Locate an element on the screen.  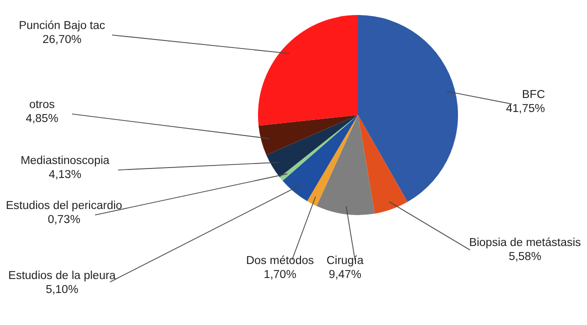
slice-label: Estudios del pericardio is located at coordinates (64, 206).